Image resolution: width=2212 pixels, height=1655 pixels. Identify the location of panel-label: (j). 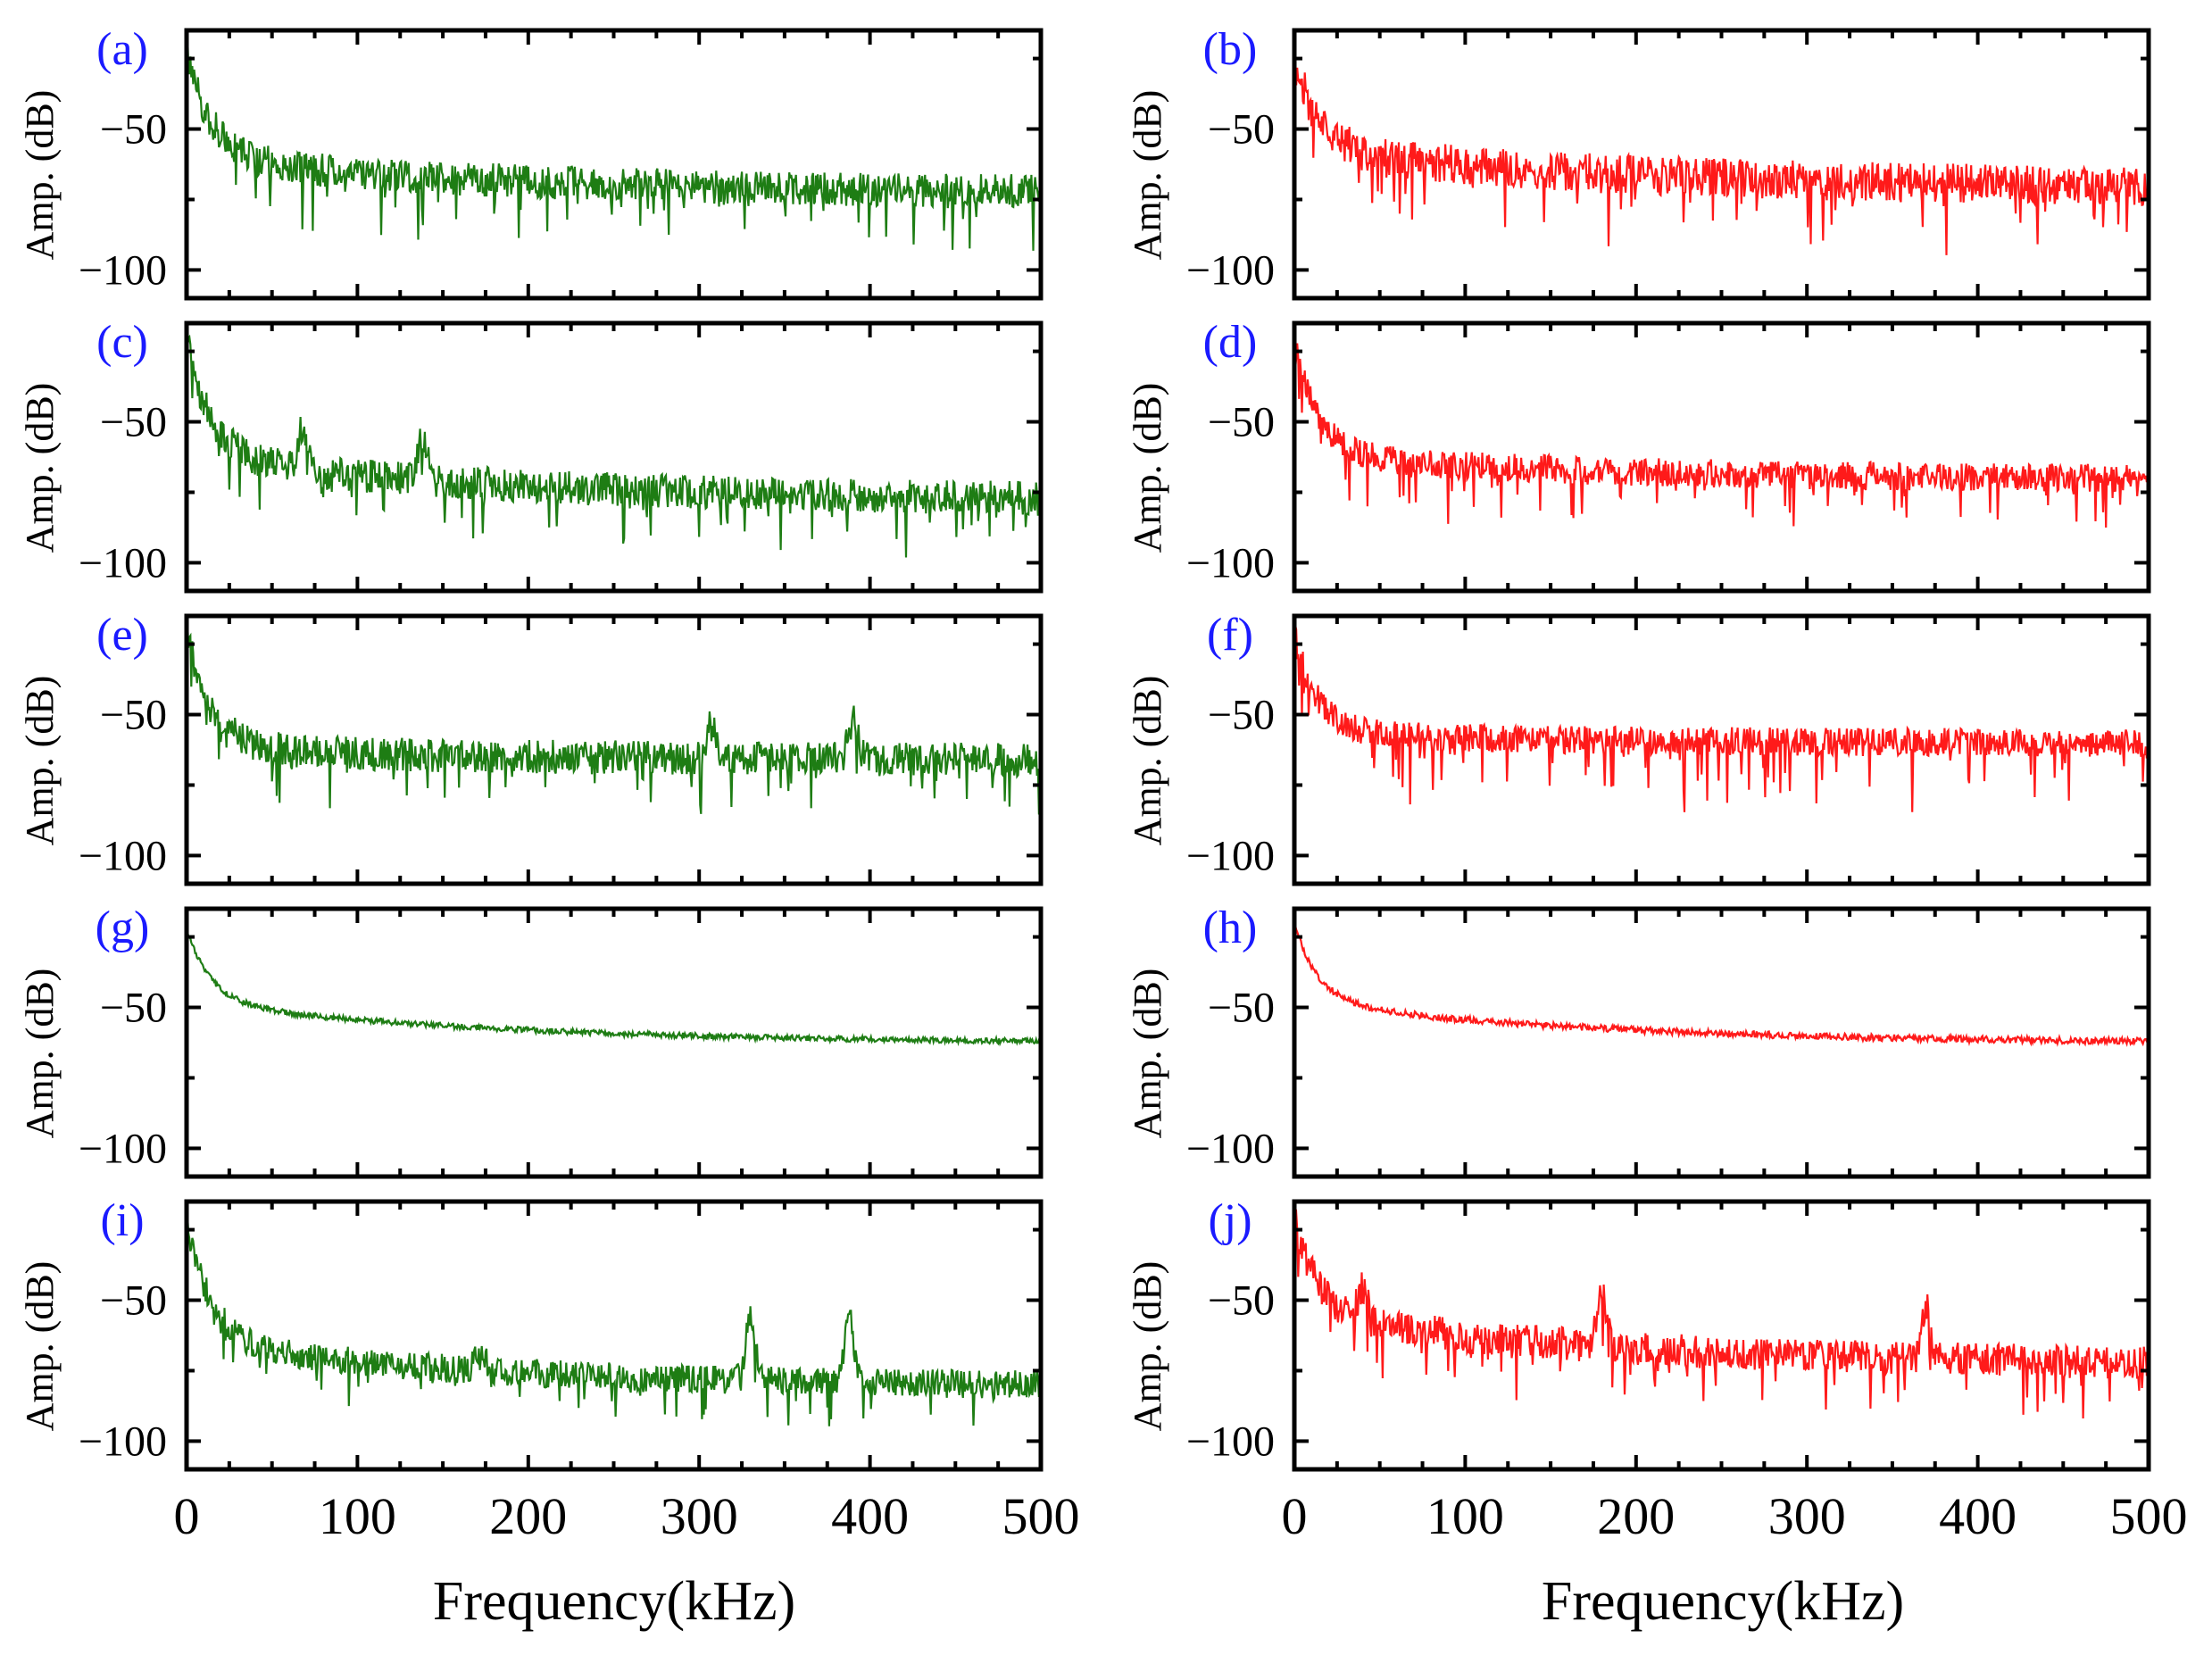
(1230, 1221).